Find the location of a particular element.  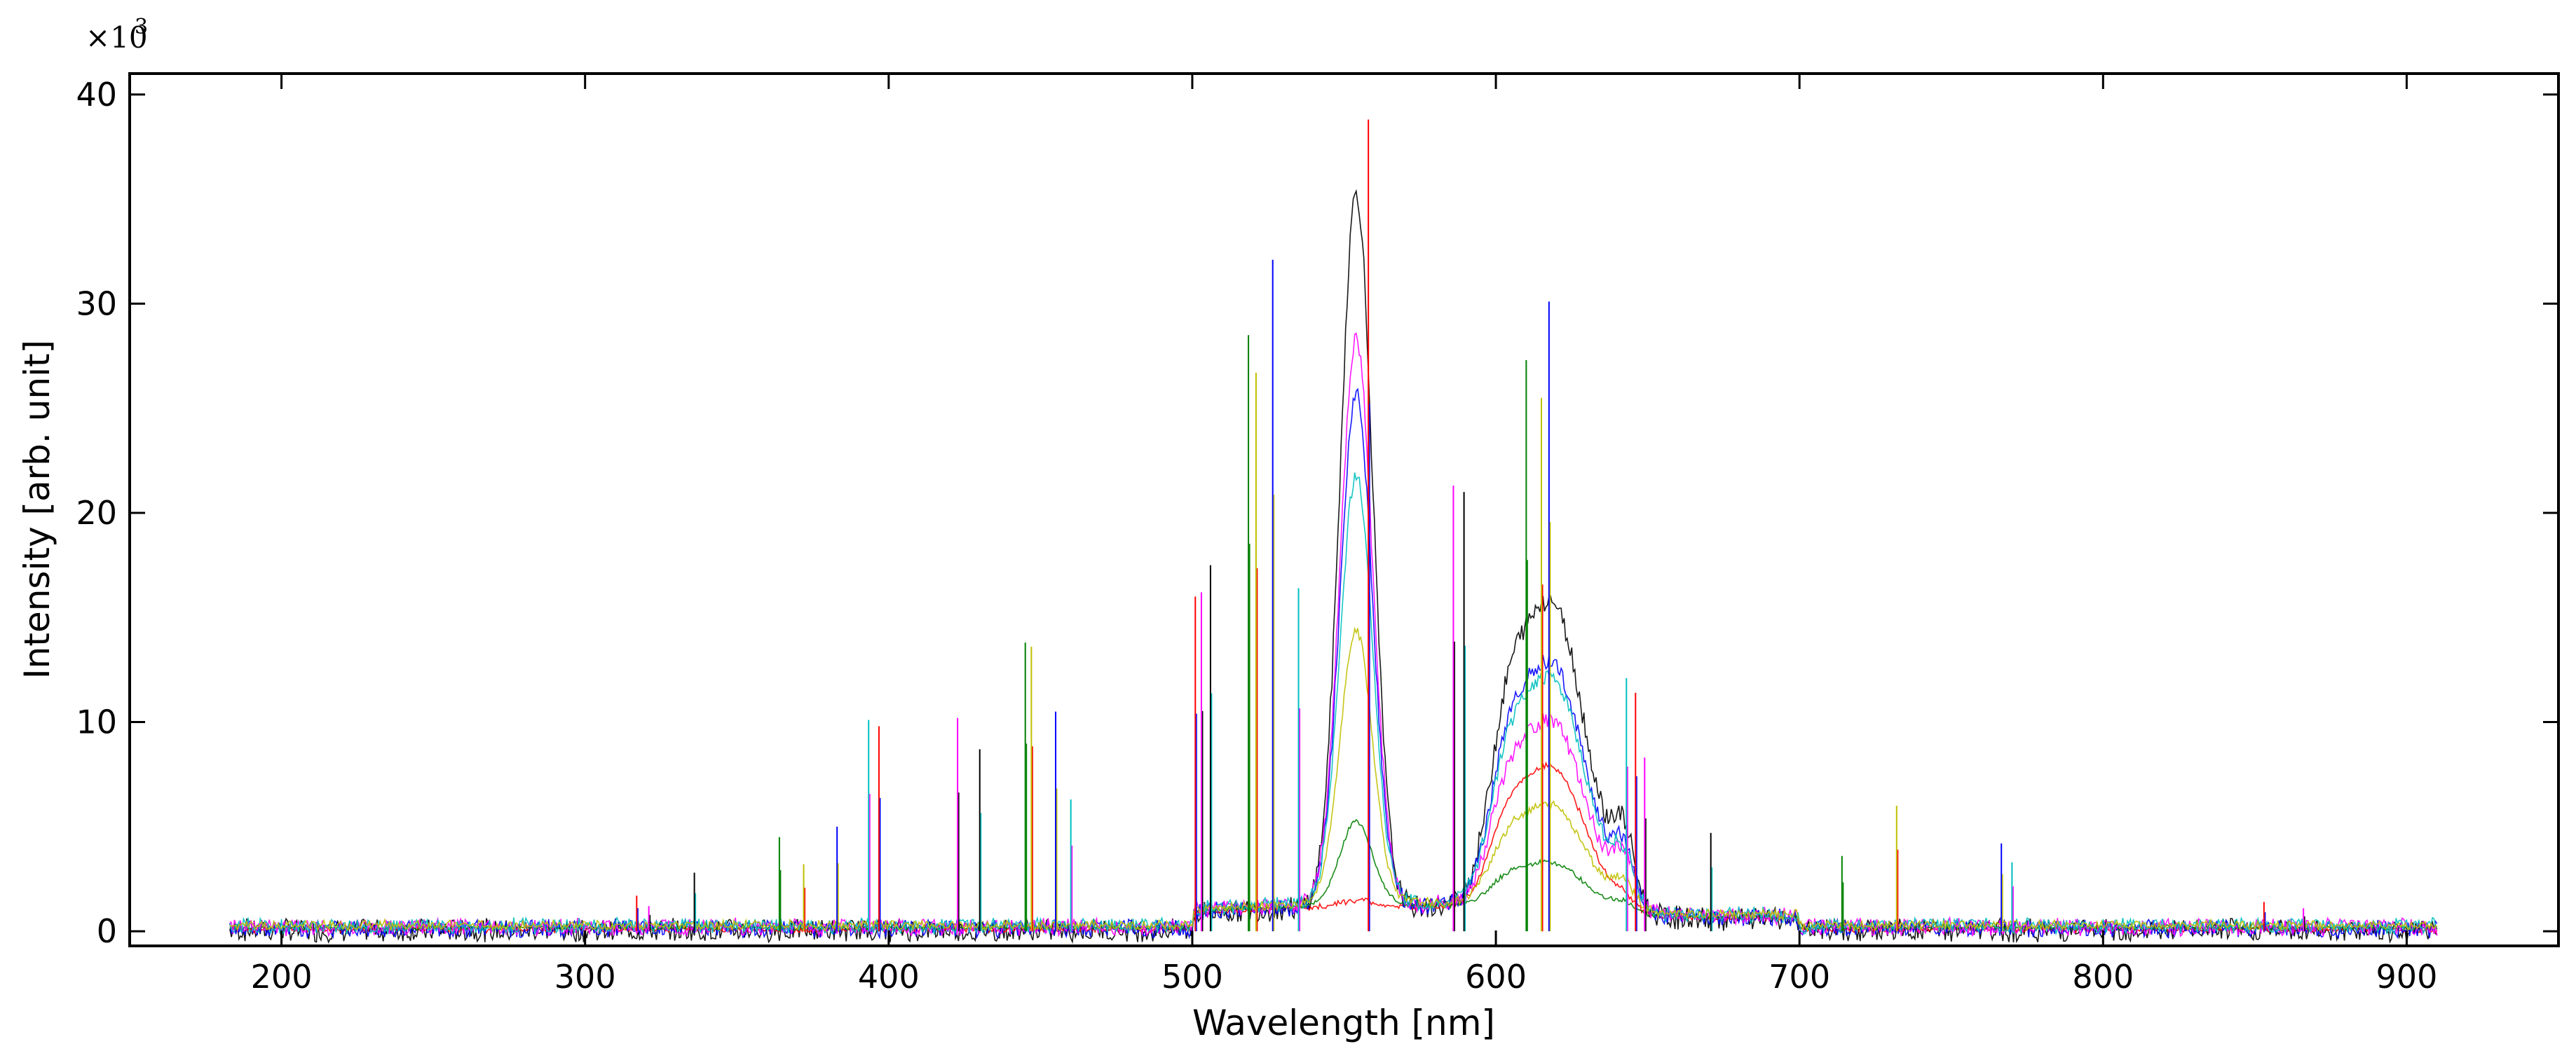

x-axis-label: Wavelength [nm] is located at coordinates (1343, 1023).